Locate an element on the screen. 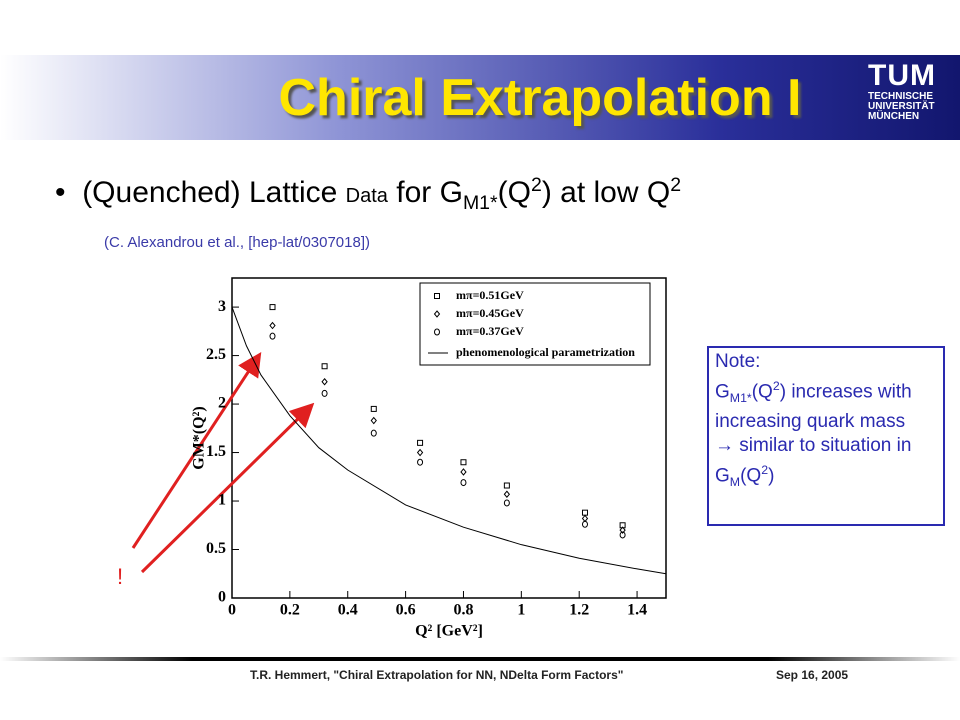  text: G is located at coordinates (722, 392).